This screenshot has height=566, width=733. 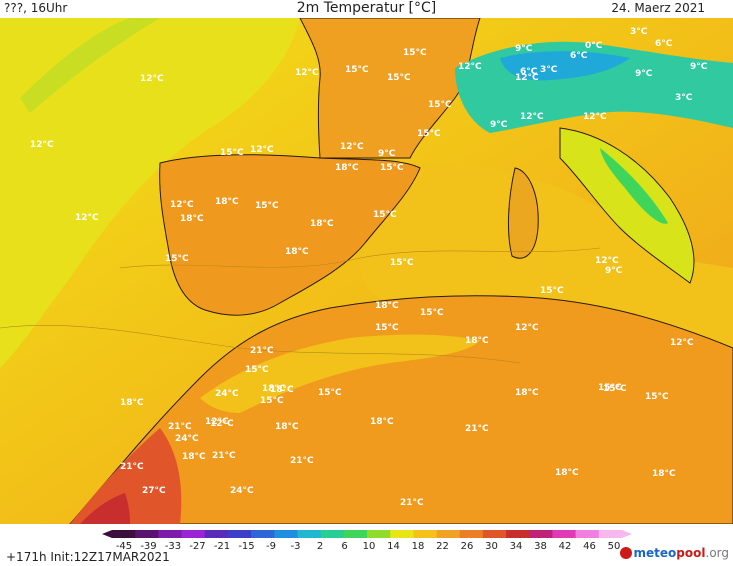 What do you see at coordinates (625, 553) in the screenshot?
I see `logo-icon` at bounding box center [625, 553].